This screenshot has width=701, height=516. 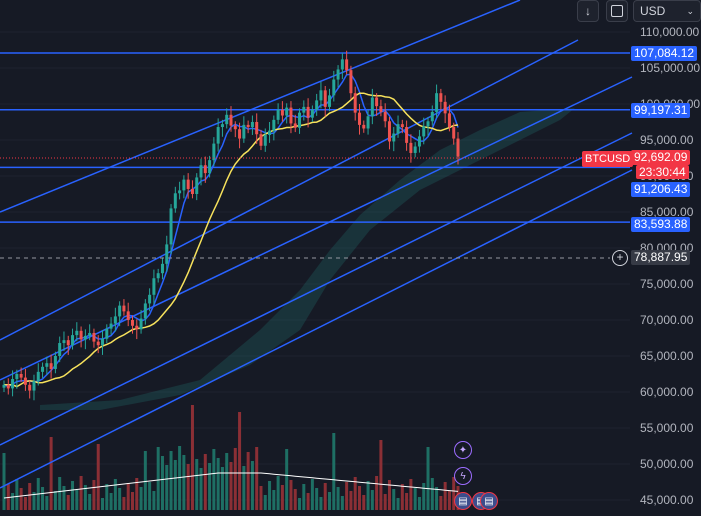 I want to click on level-label: 83,593.88, so click(x=661, y=224).